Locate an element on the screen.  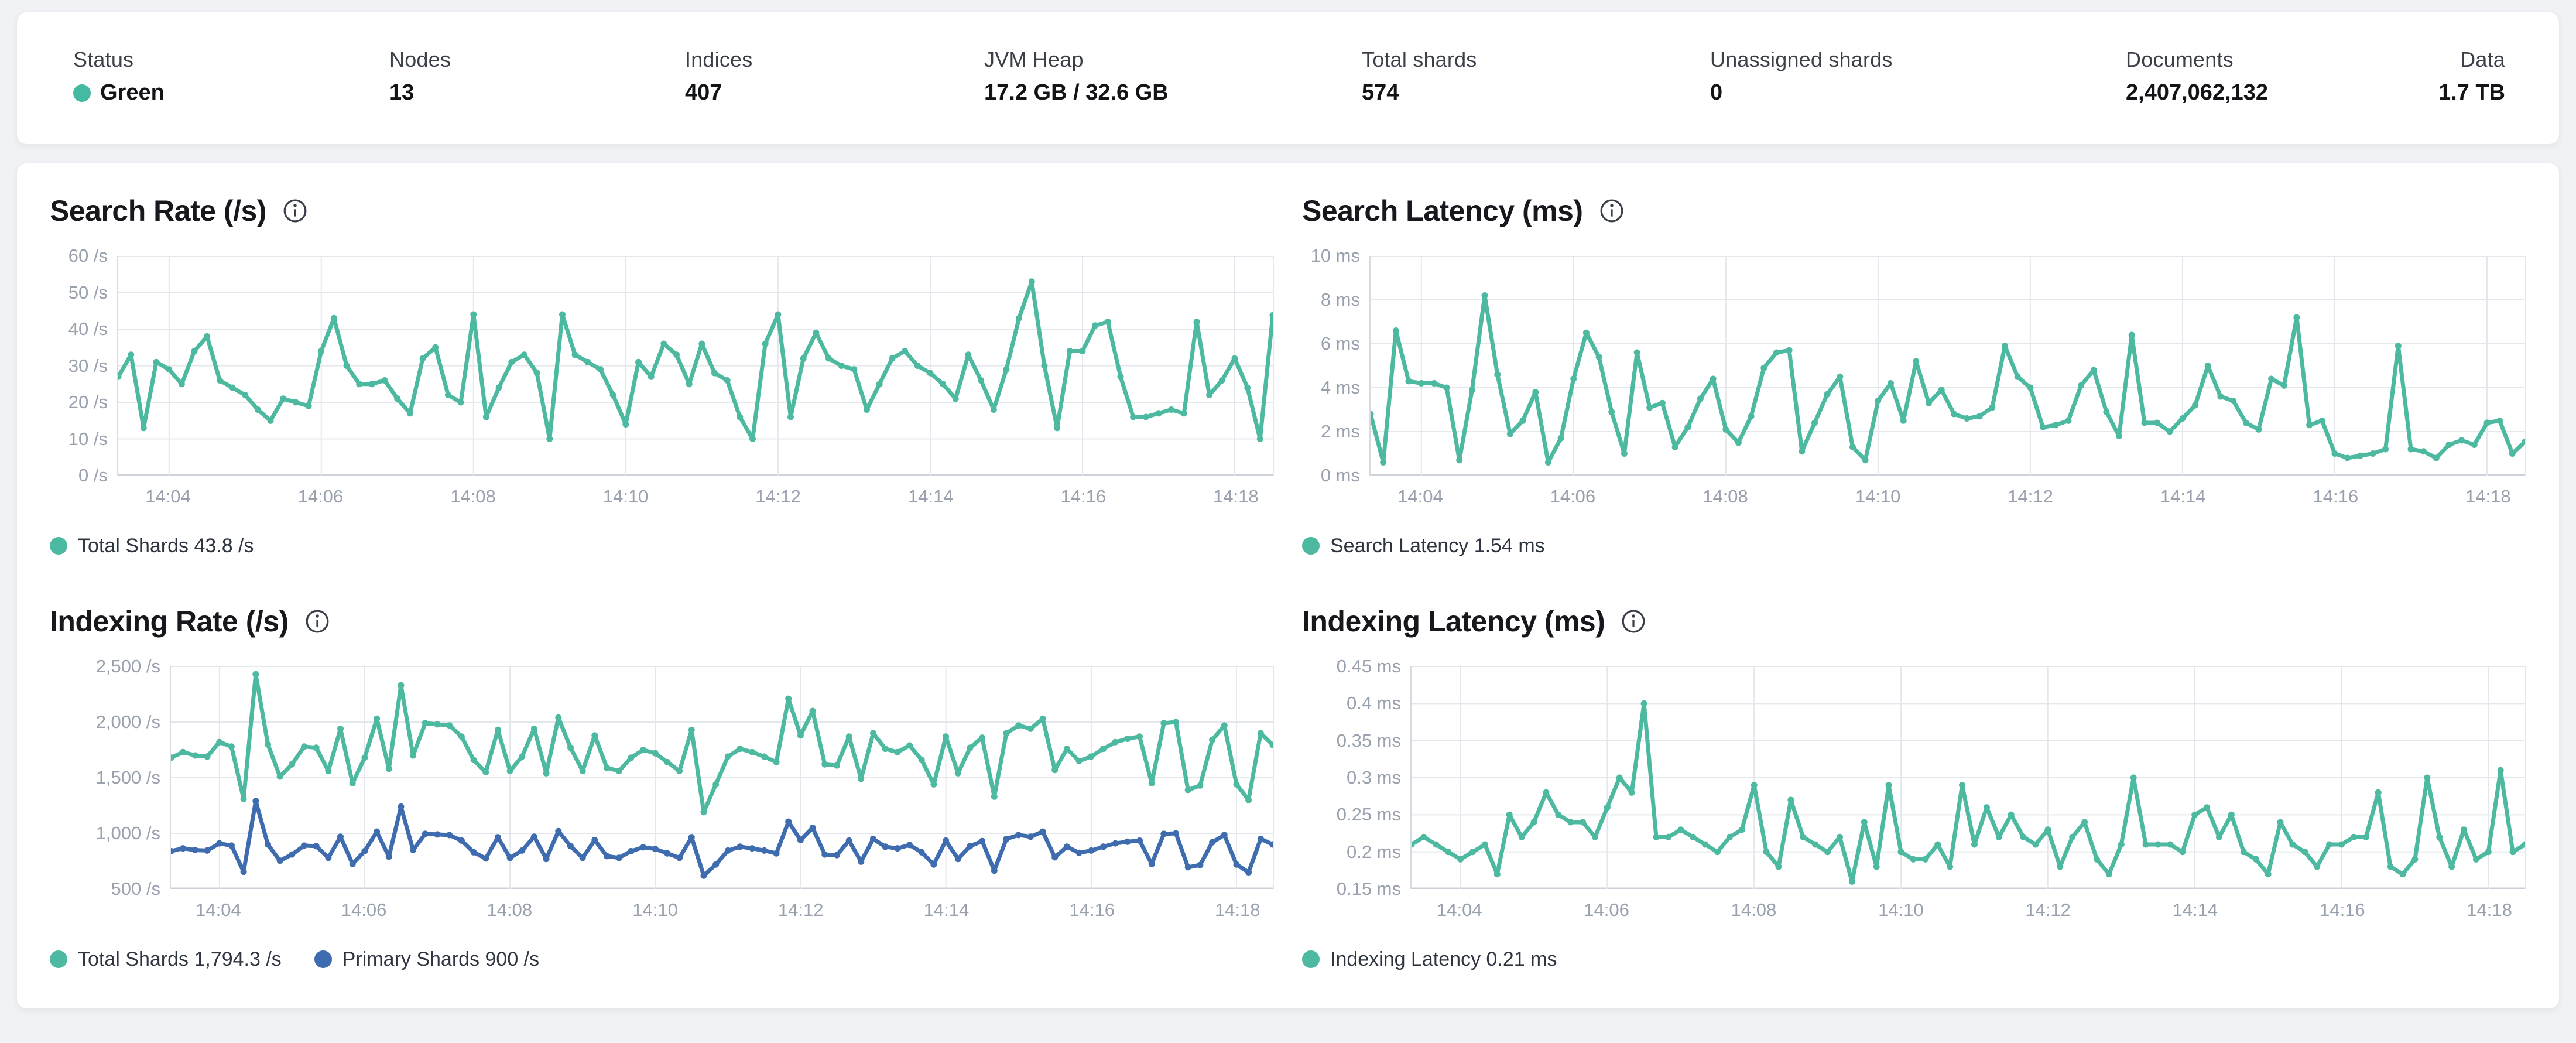
stat-value: 13 is located at coordinates (402, 92).